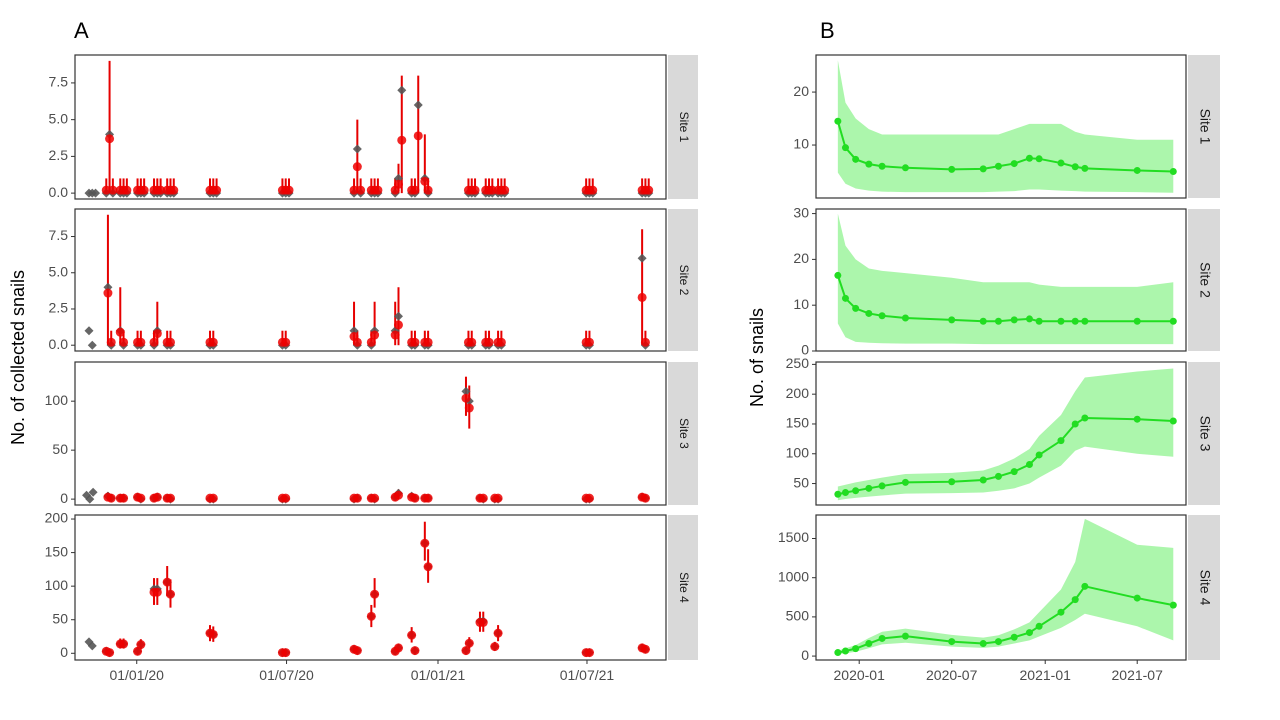 The width and height of the screenshot is (1280, 720). I want to click on facet-b-4: Site 4 0 500 1000 1500, so click(999, 588).